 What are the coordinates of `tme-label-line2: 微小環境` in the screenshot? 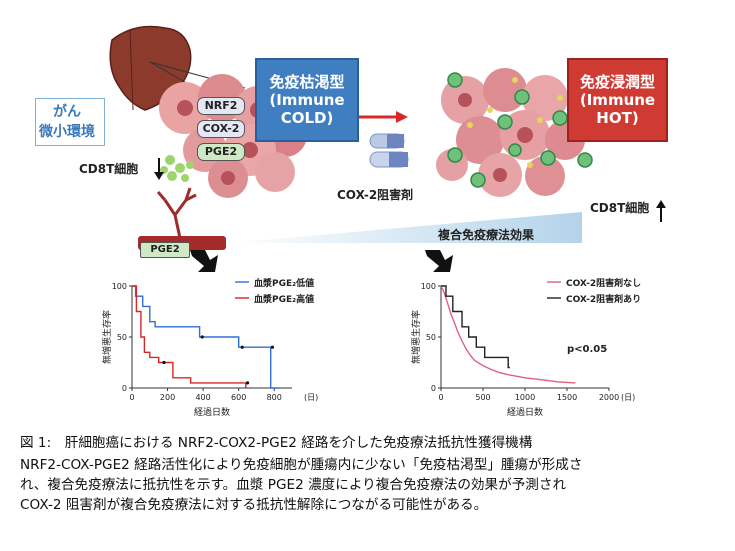 It's located at (67, 132).